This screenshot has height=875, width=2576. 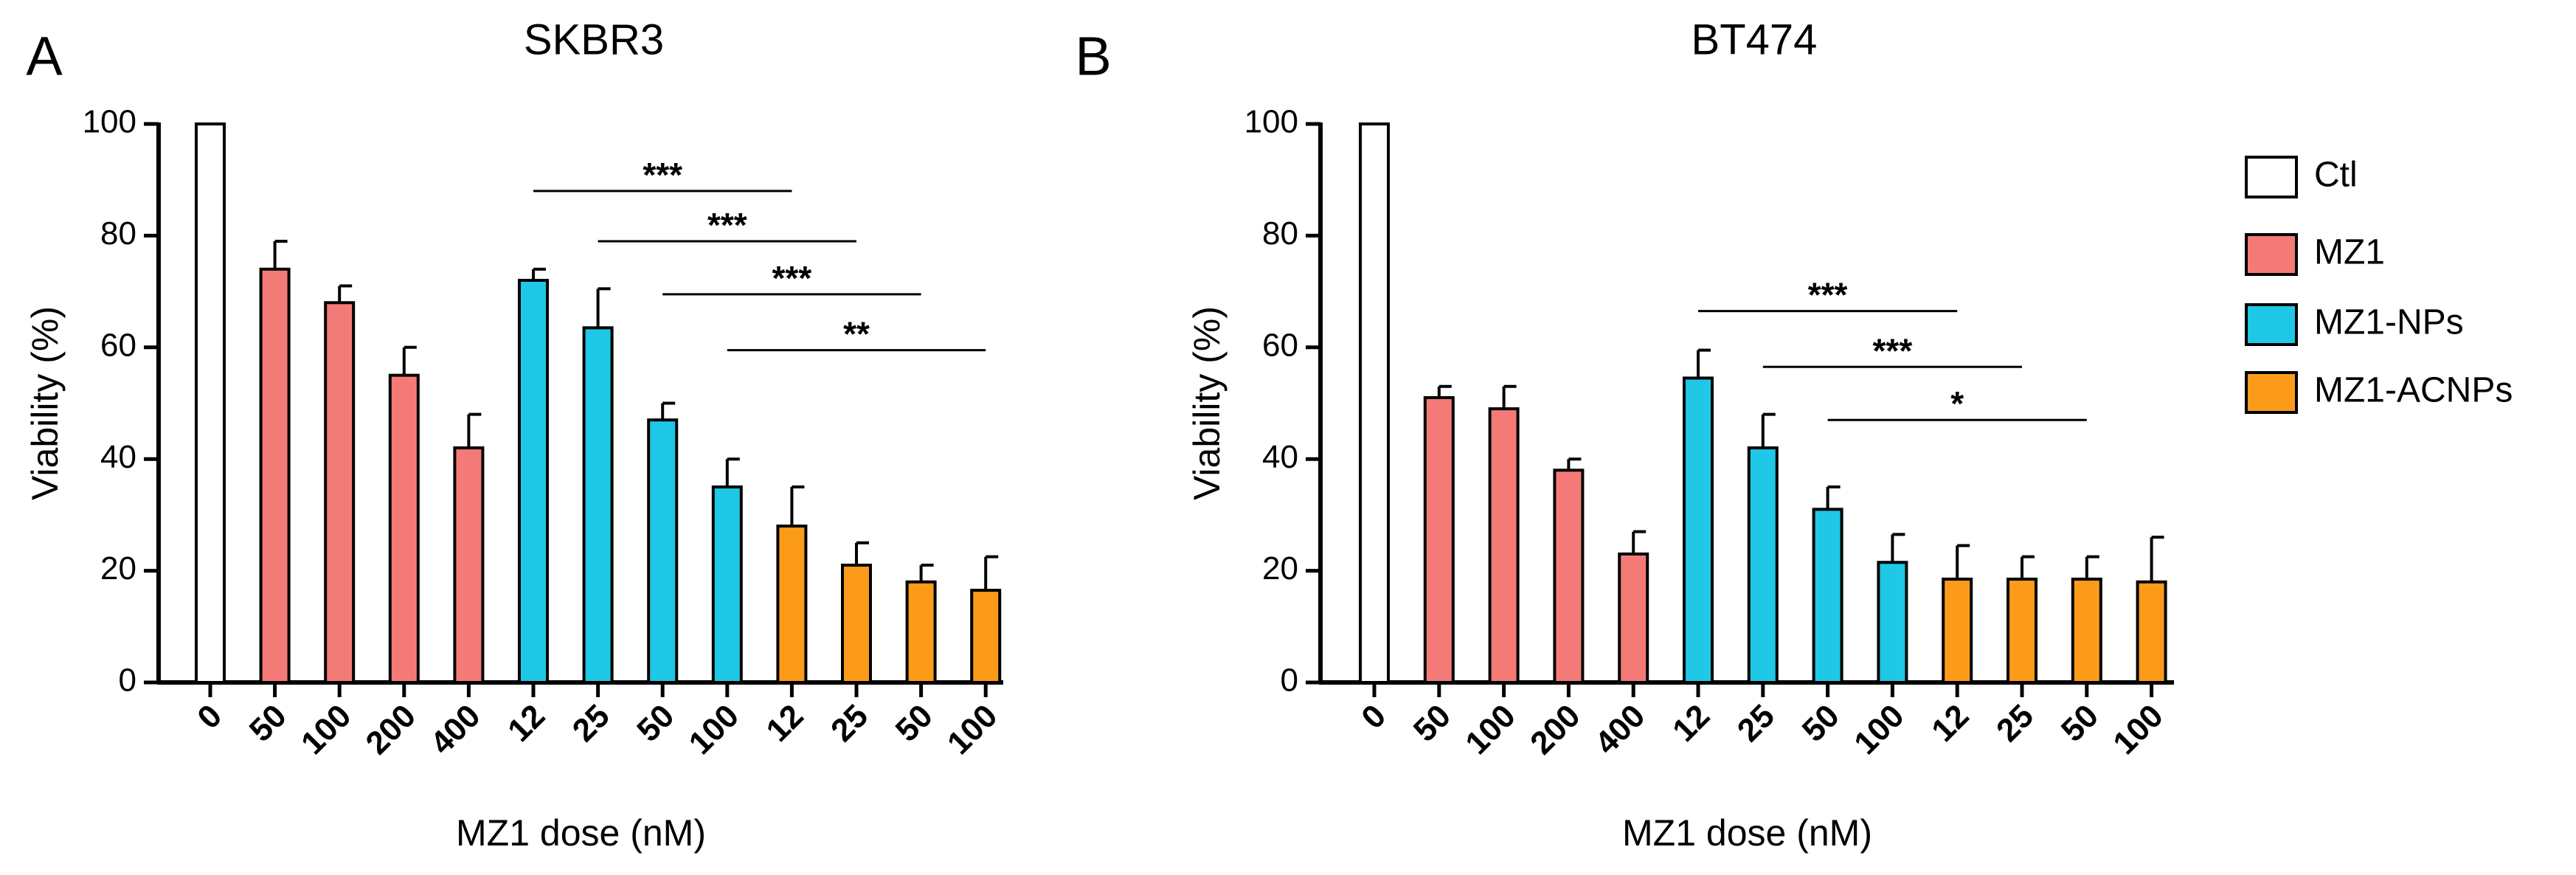 I want to click on legend: Ctl MZ1 MZ1-NPs MZ1-ACNPs, so click(x=2379, y=285).